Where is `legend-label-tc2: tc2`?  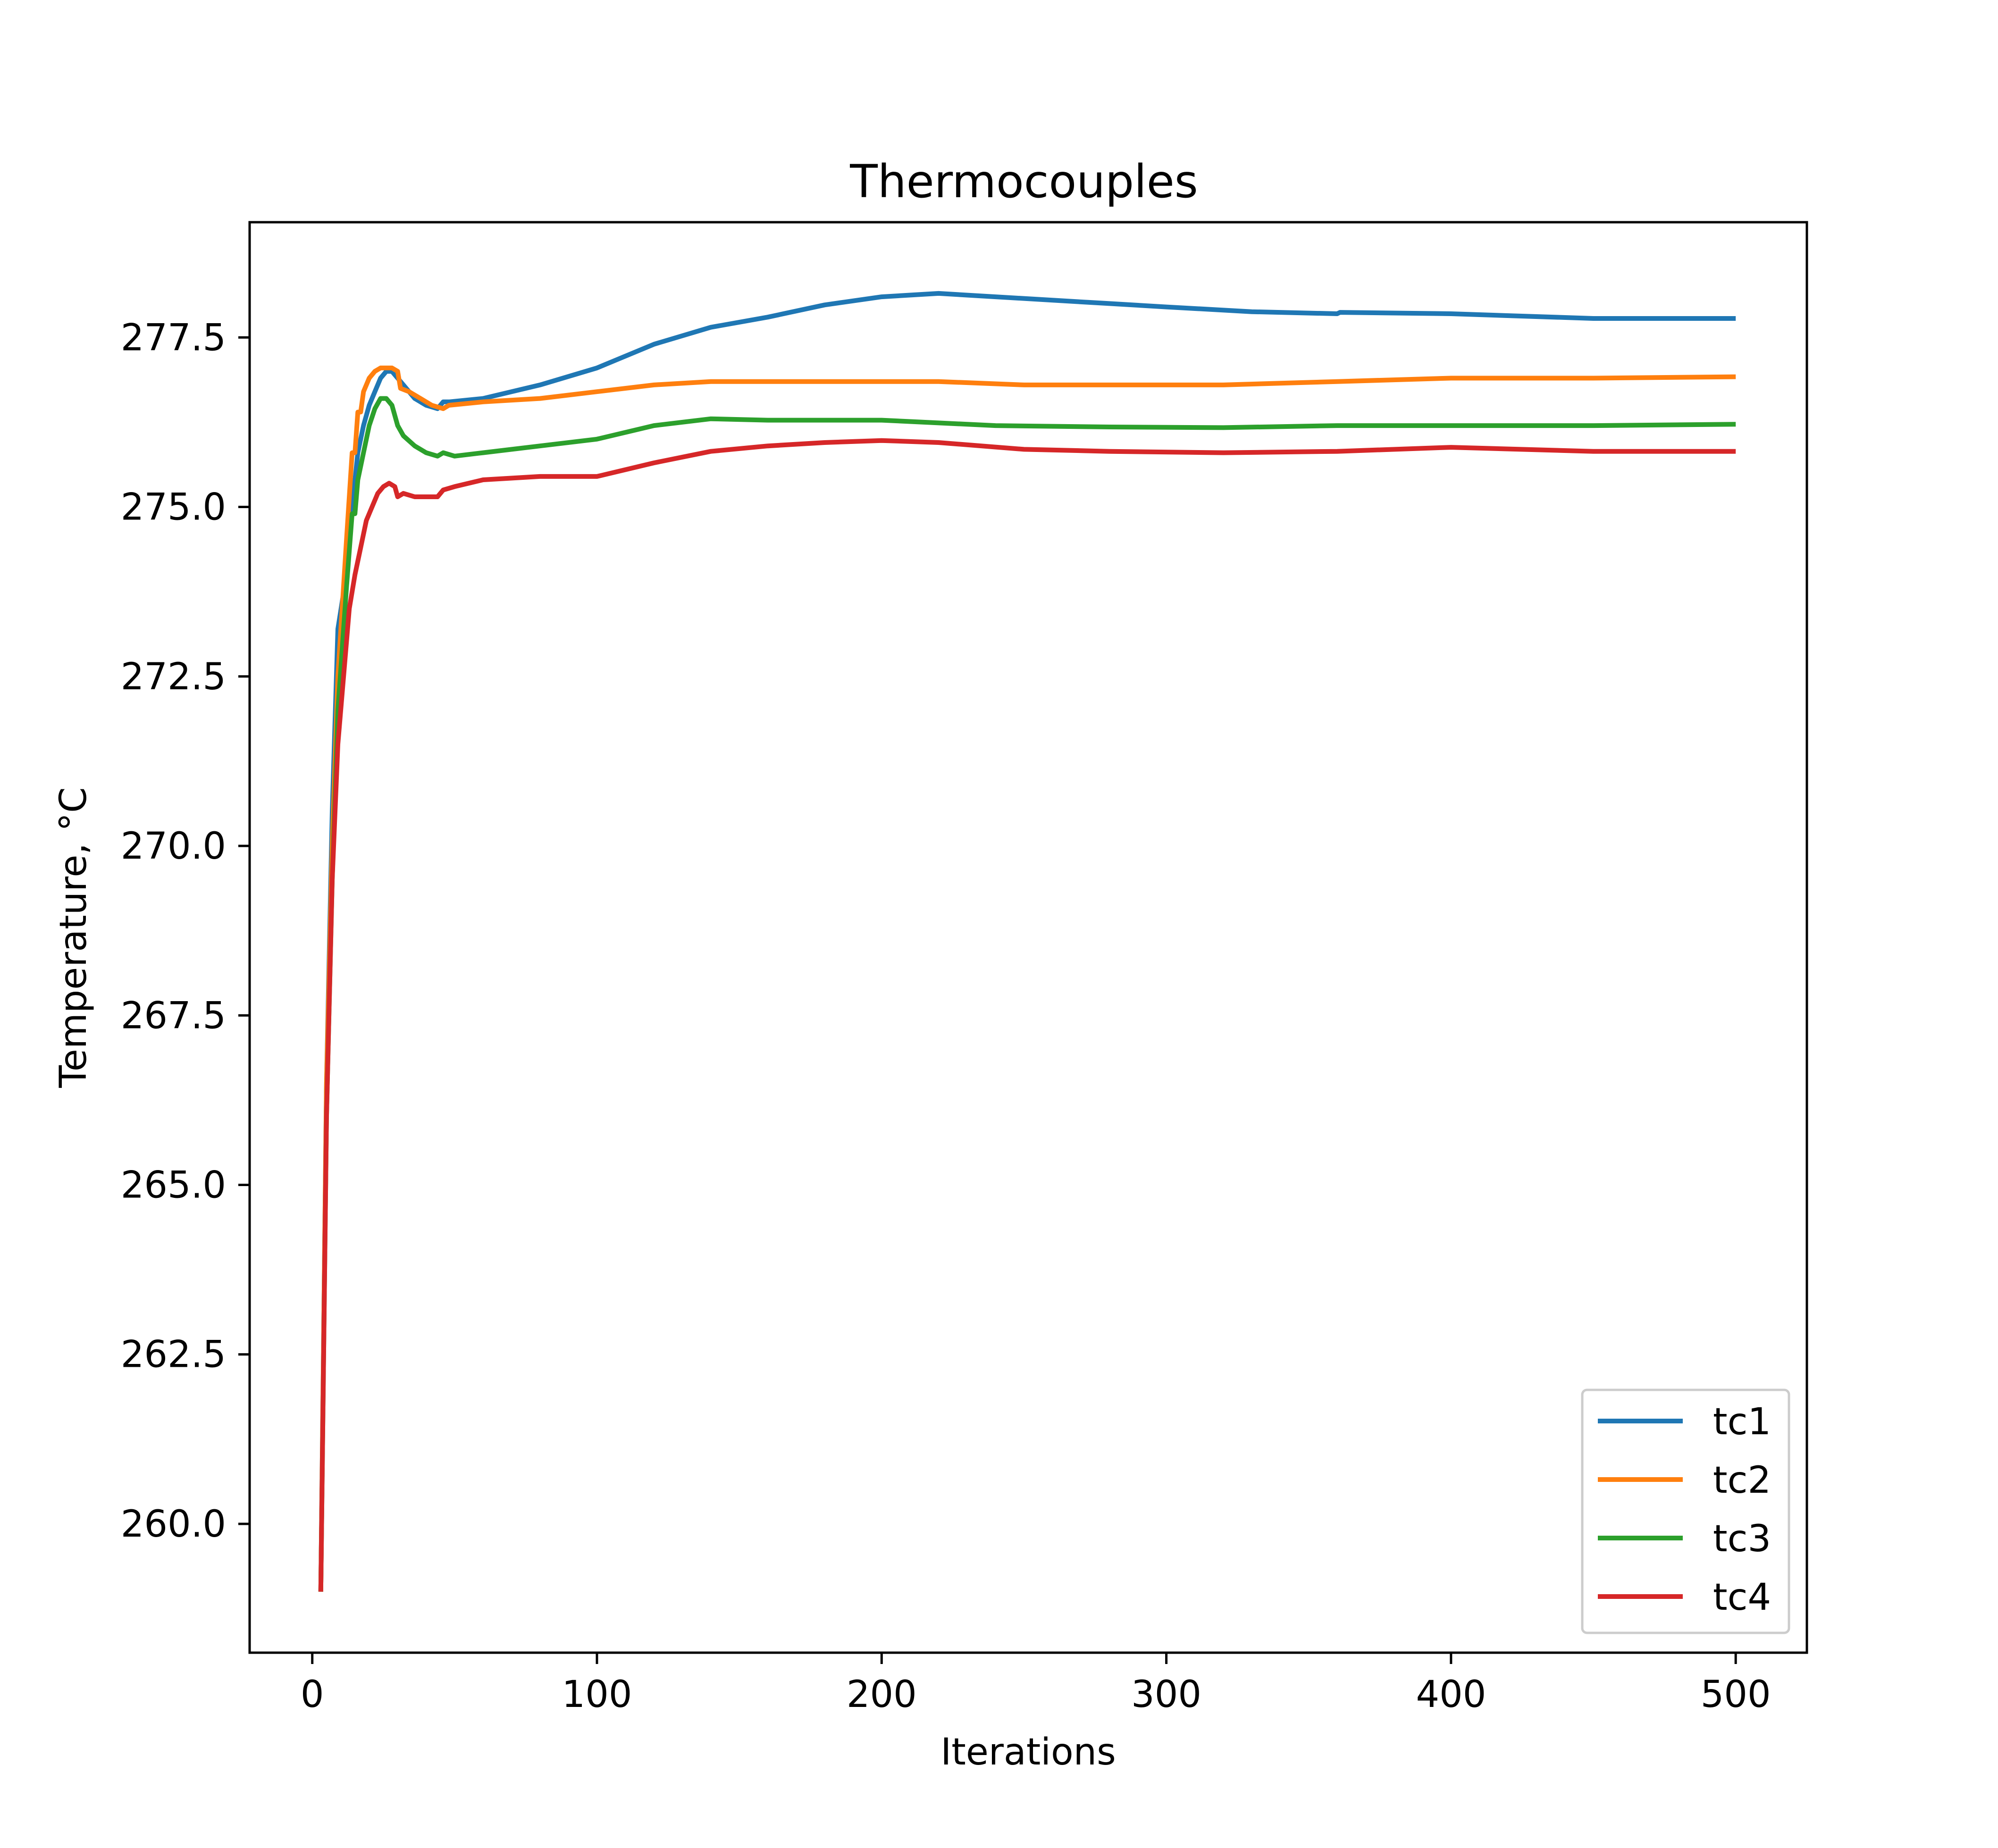 legend-label-tc2: tc2 is located at coordinates (1742, 1481).